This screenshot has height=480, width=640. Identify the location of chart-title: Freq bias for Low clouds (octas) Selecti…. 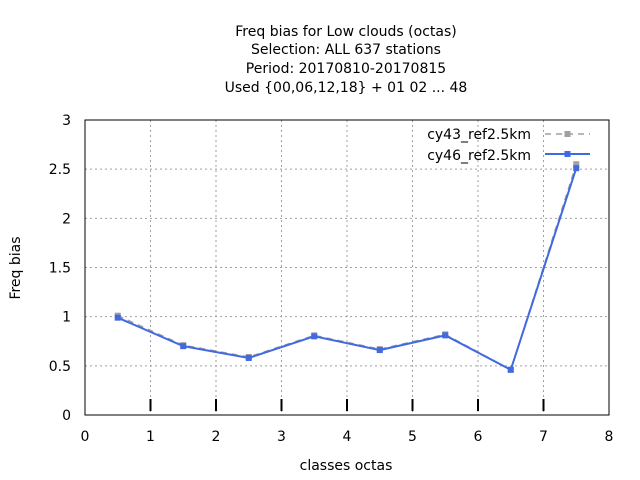
(346, 60).